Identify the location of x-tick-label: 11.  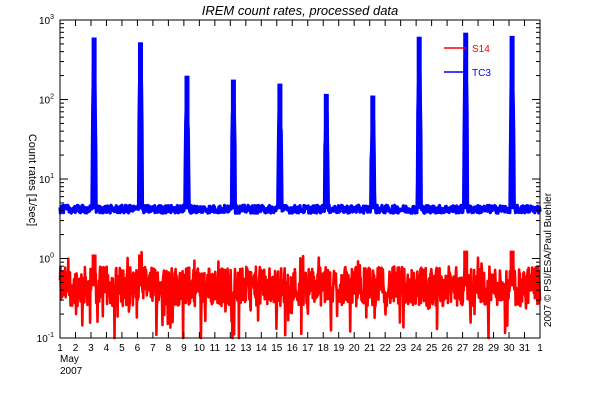
(215, 348).